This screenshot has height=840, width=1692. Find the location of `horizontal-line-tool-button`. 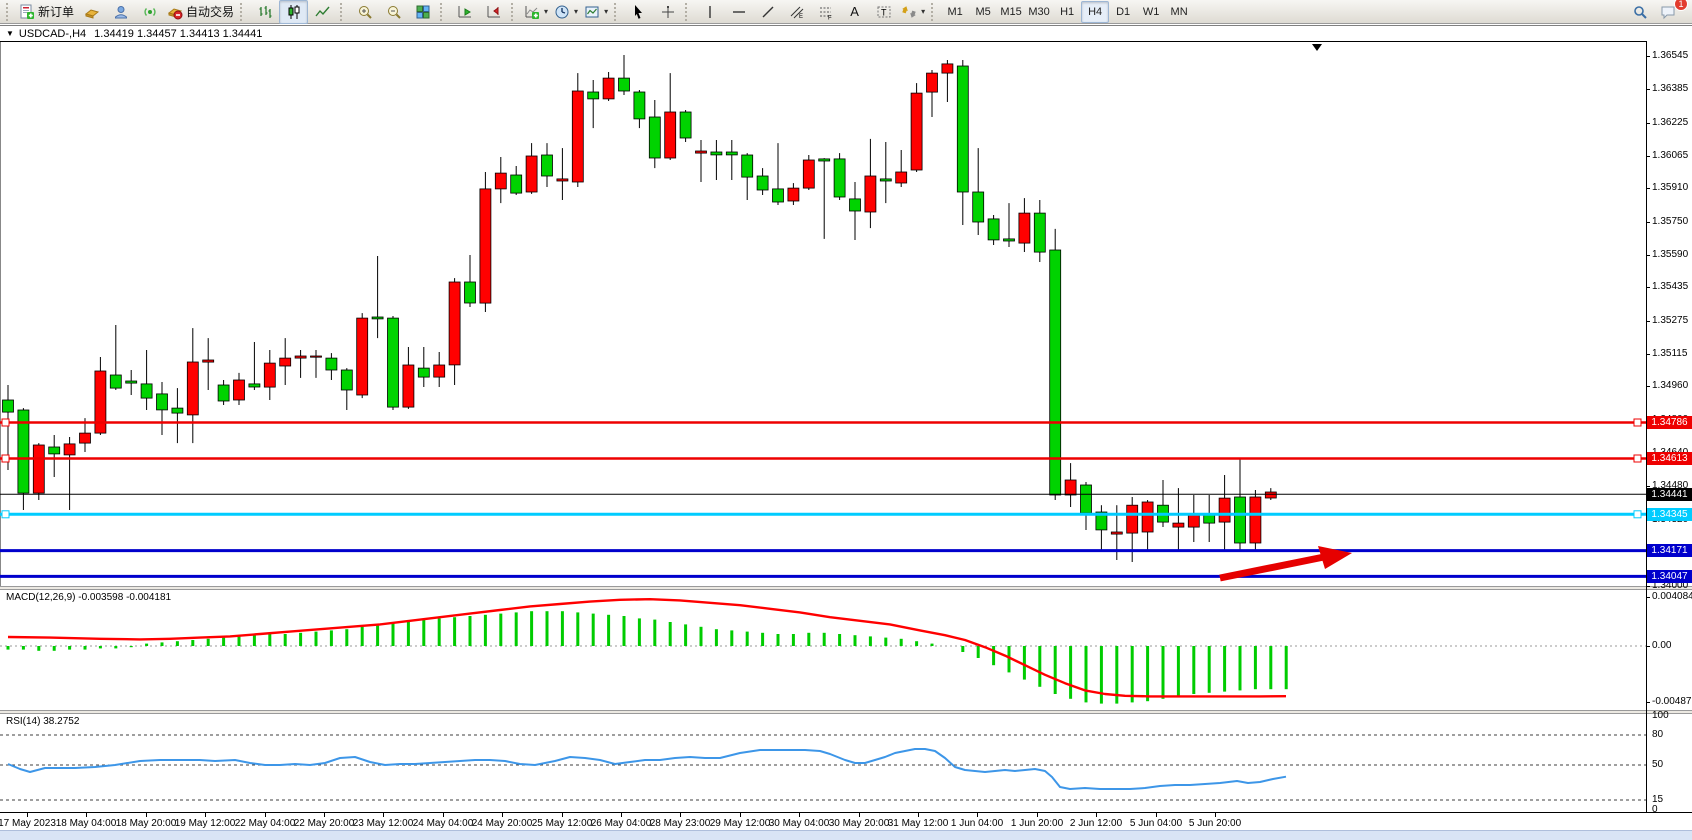

horizontal-line-tool-button is located at coordinates (738, 12).